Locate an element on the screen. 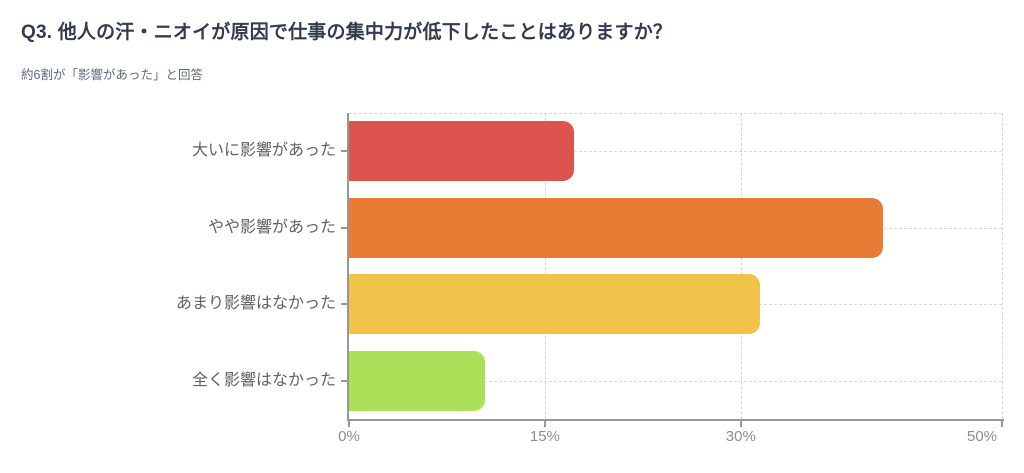  category-label: 大いに影響があった is located at coordinates (263, 151).